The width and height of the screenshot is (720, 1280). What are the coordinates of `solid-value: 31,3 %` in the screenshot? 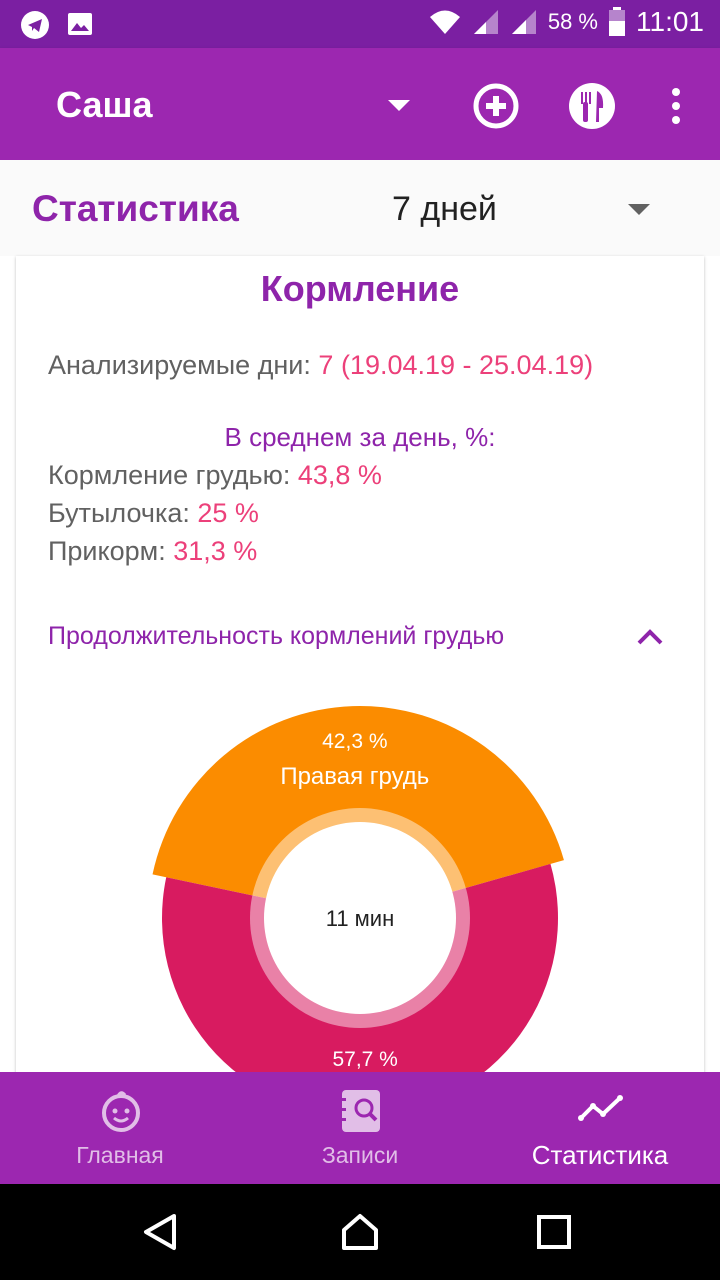 It's located at (215, 551).